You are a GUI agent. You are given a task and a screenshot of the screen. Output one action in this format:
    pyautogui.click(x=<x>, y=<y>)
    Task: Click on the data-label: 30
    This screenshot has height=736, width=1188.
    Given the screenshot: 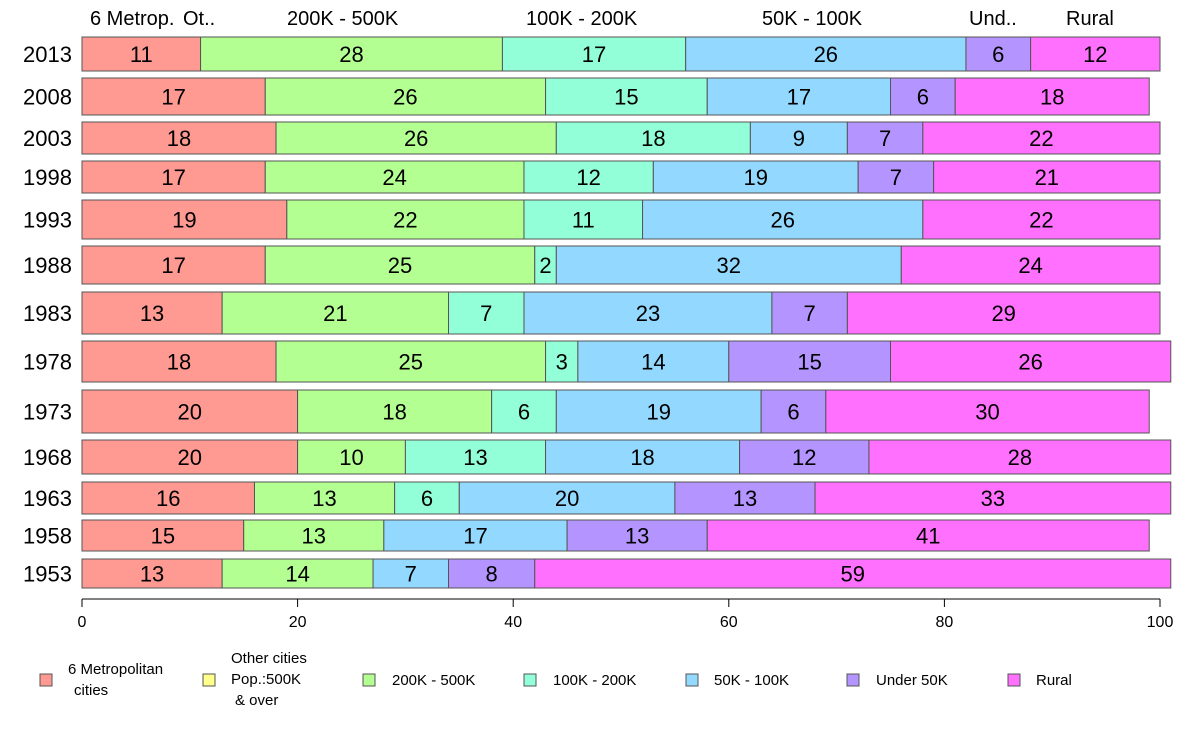 What is the action you would take?
    pyautogui.click(x=987, y=412)
    